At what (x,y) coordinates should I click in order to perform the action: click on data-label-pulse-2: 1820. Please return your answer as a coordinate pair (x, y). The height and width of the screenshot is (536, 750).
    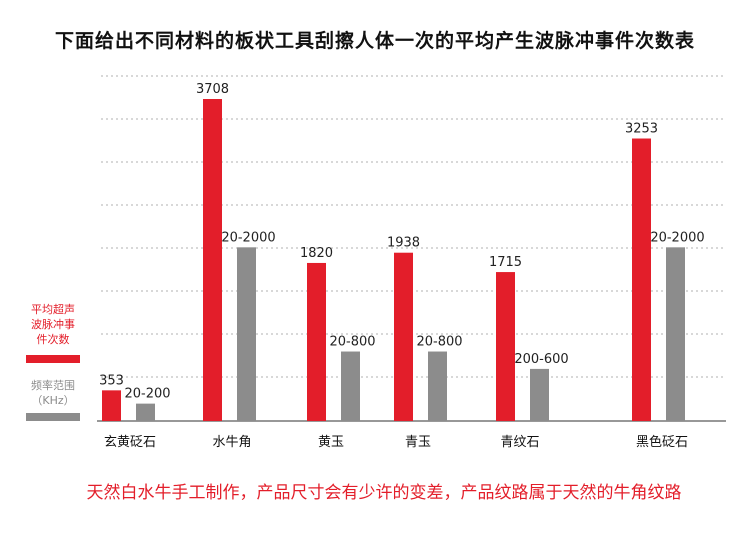
    Looking at the image, I should click on (316, 253).